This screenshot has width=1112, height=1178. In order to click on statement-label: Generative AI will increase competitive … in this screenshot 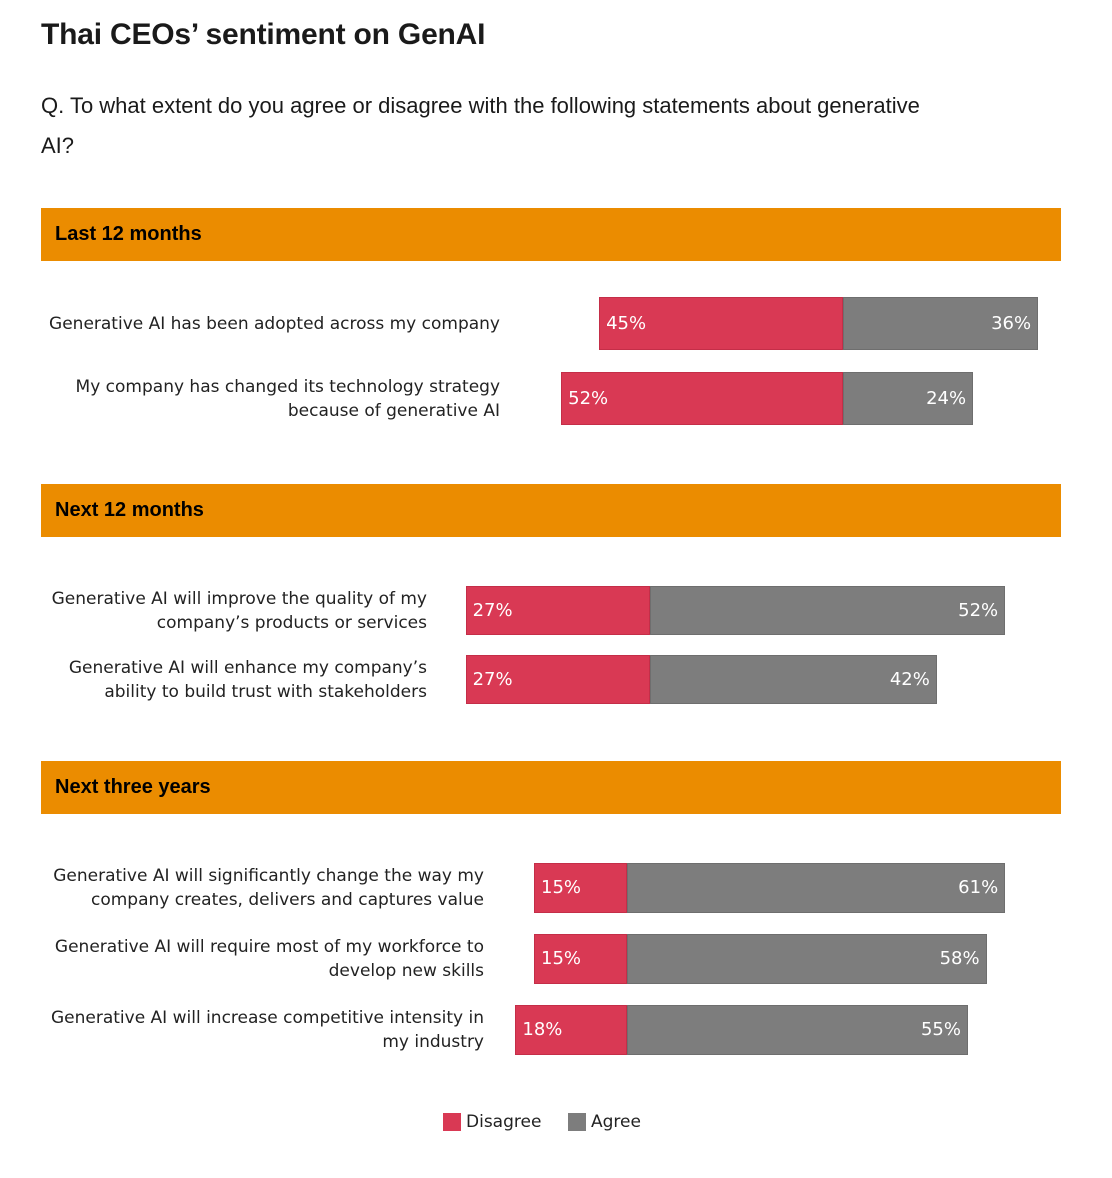, I will do `click(267, 1030)`.